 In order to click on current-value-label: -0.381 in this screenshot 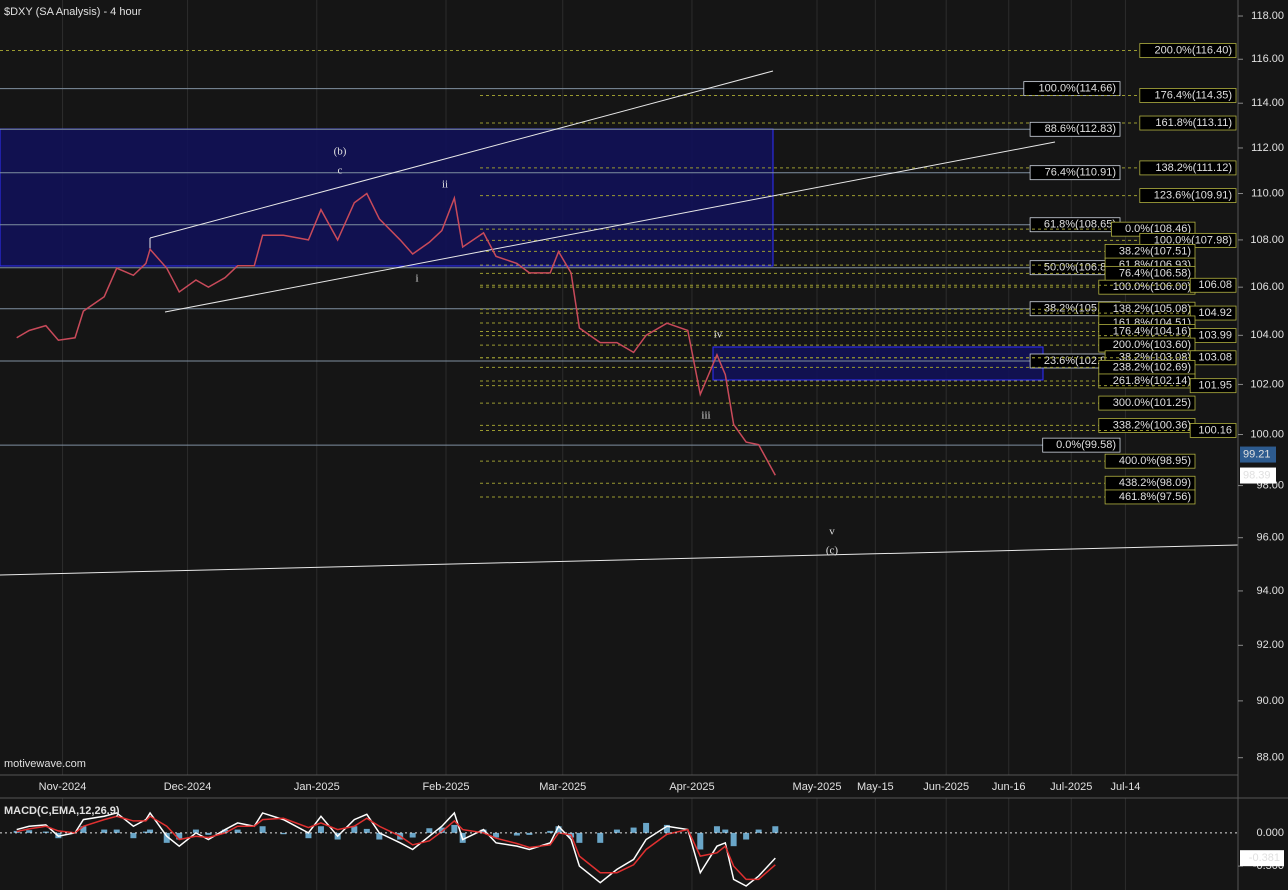, I will do `click(1264, 858)`.